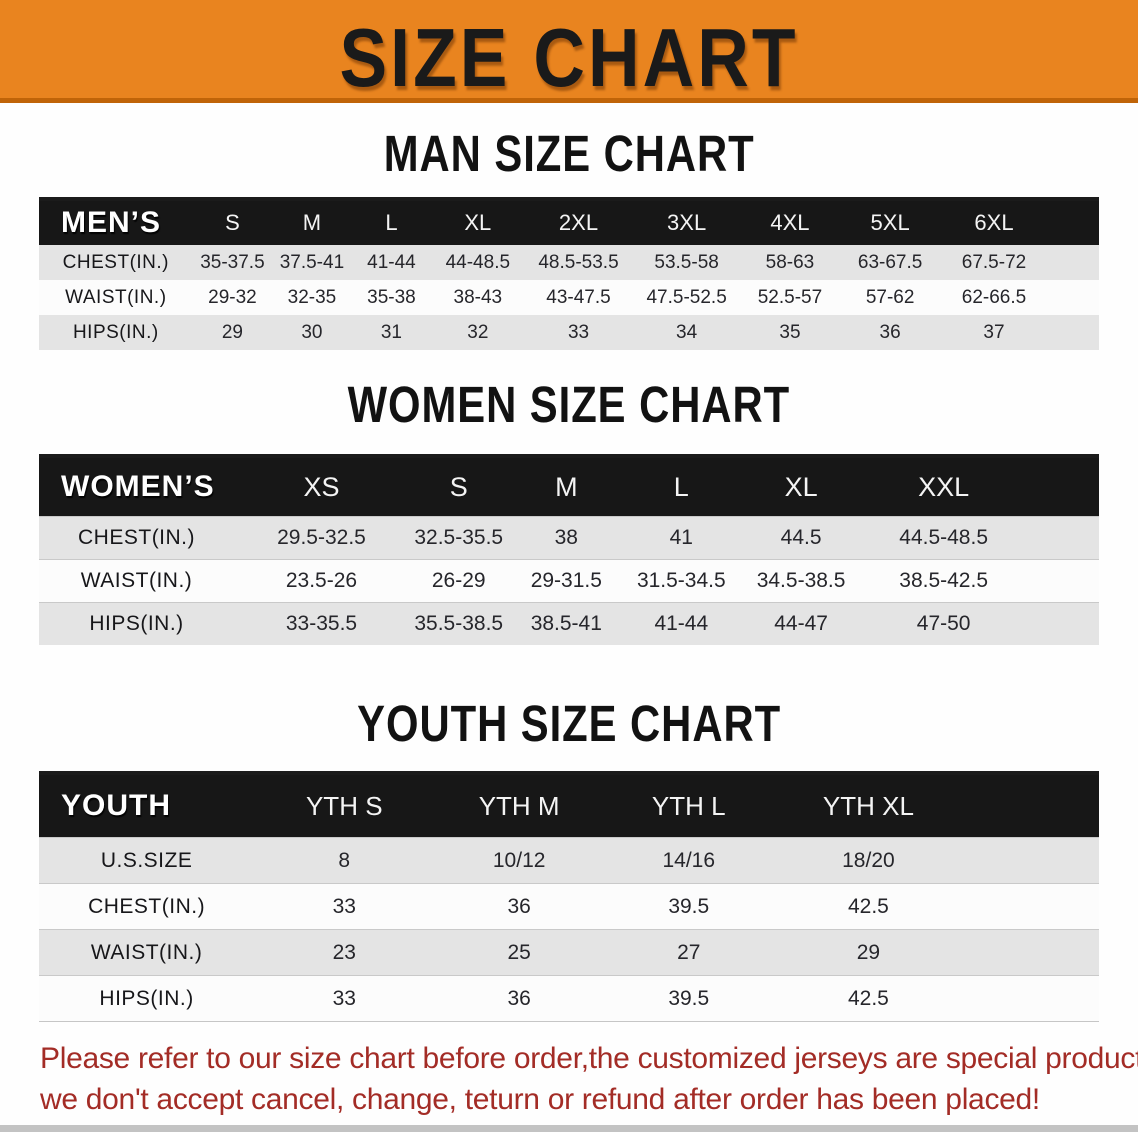 This screenshot has width=1138, height=1132. I want to click on men-table-label: MEN’S, so click(116, 221).